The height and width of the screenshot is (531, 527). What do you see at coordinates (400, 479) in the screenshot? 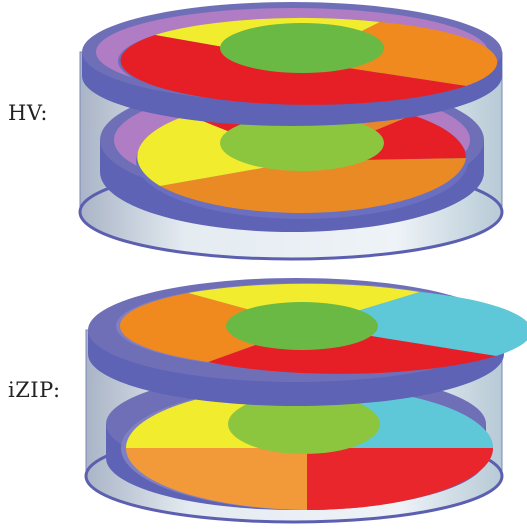
I see `izip-lower-segment-red` at bounding box center [400, 479].